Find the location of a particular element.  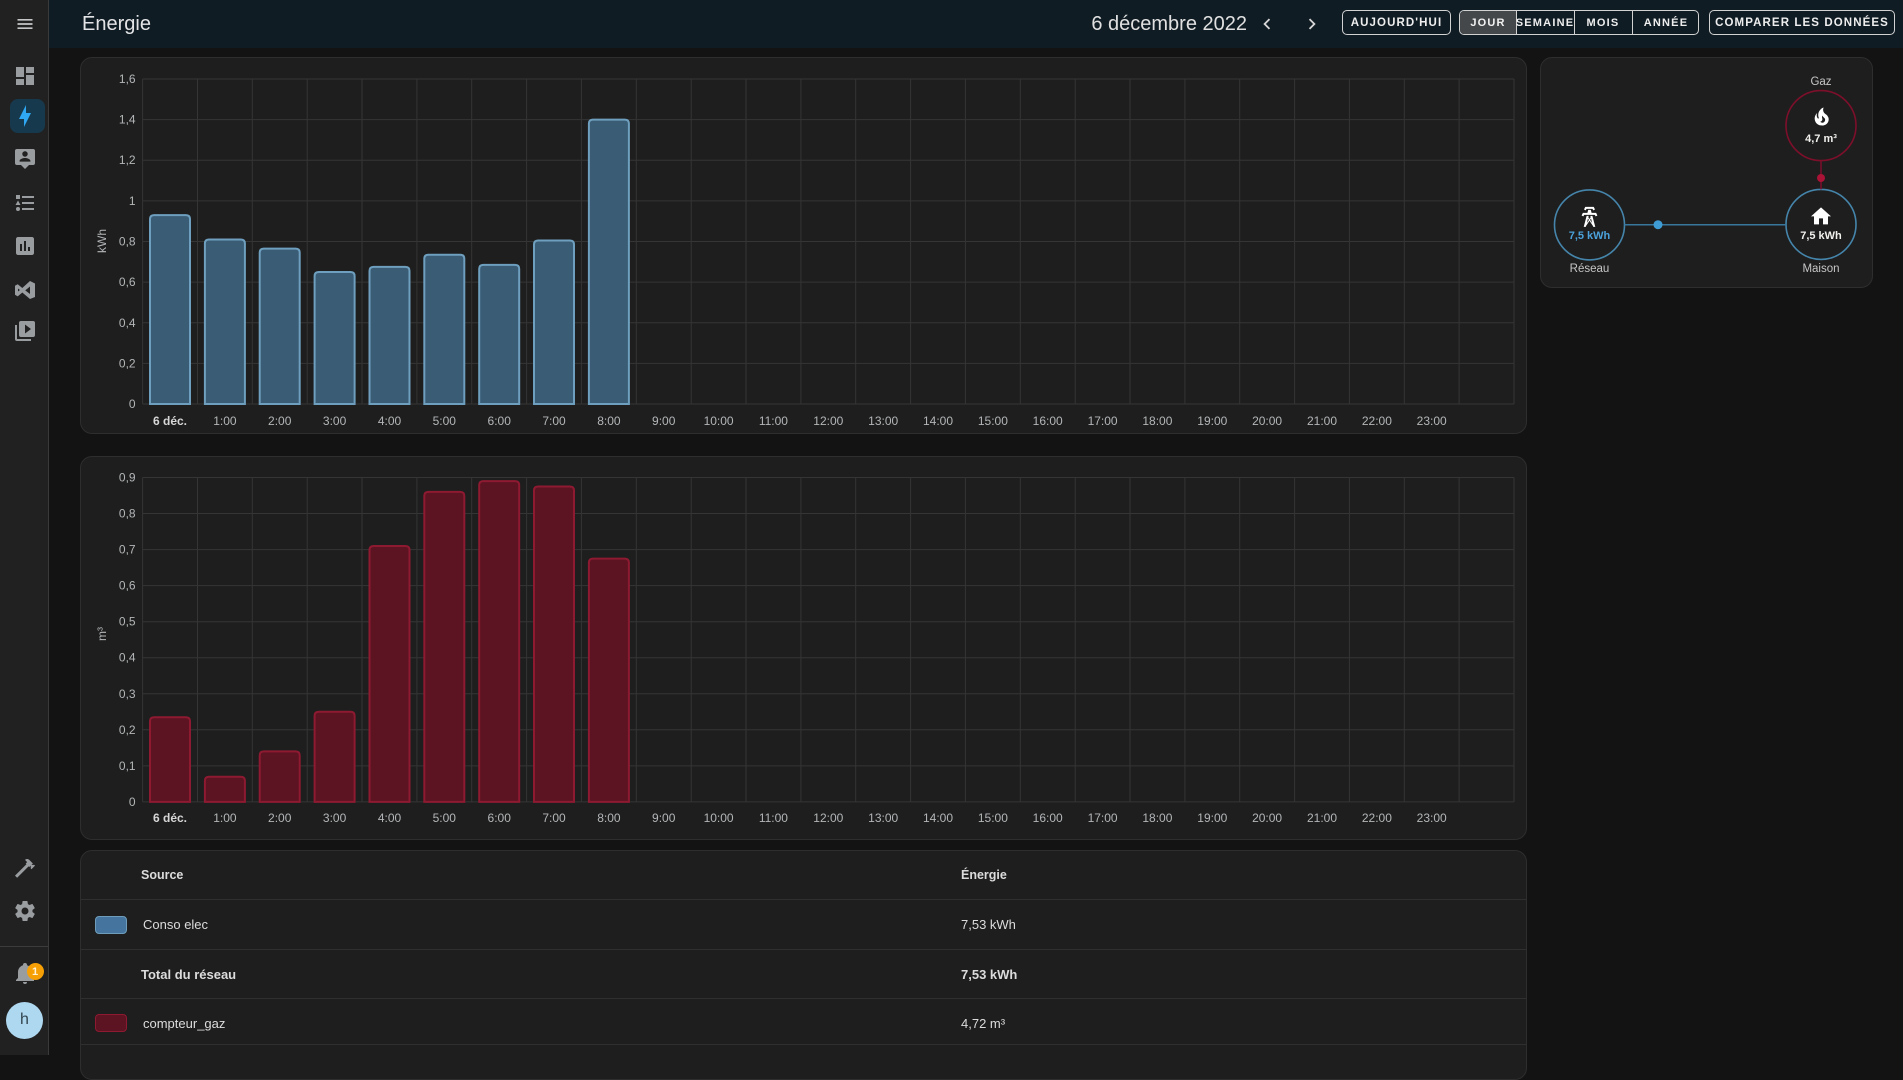

svg-text: 4,7 m³ is located at coordinates (1821, 139).